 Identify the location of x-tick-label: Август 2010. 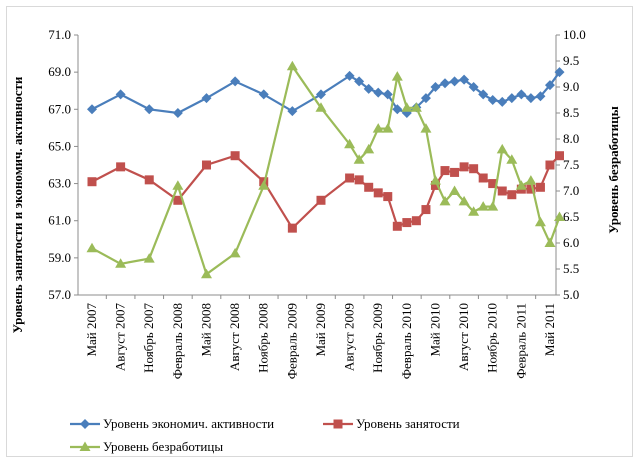
(463, 337).